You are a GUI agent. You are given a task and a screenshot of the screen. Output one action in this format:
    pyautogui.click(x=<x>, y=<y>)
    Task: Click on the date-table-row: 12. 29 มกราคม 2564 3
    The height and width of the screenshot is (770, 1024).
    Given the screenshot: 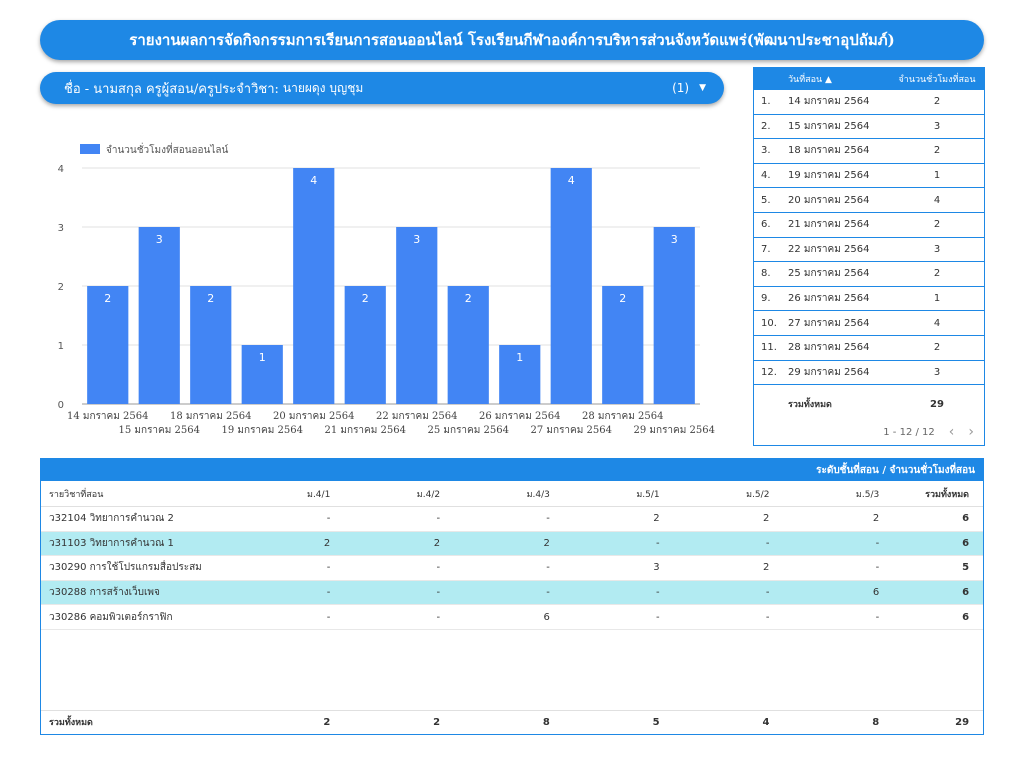 What is the action you would take?
    pyautogui.click(x=869, y=373)
    